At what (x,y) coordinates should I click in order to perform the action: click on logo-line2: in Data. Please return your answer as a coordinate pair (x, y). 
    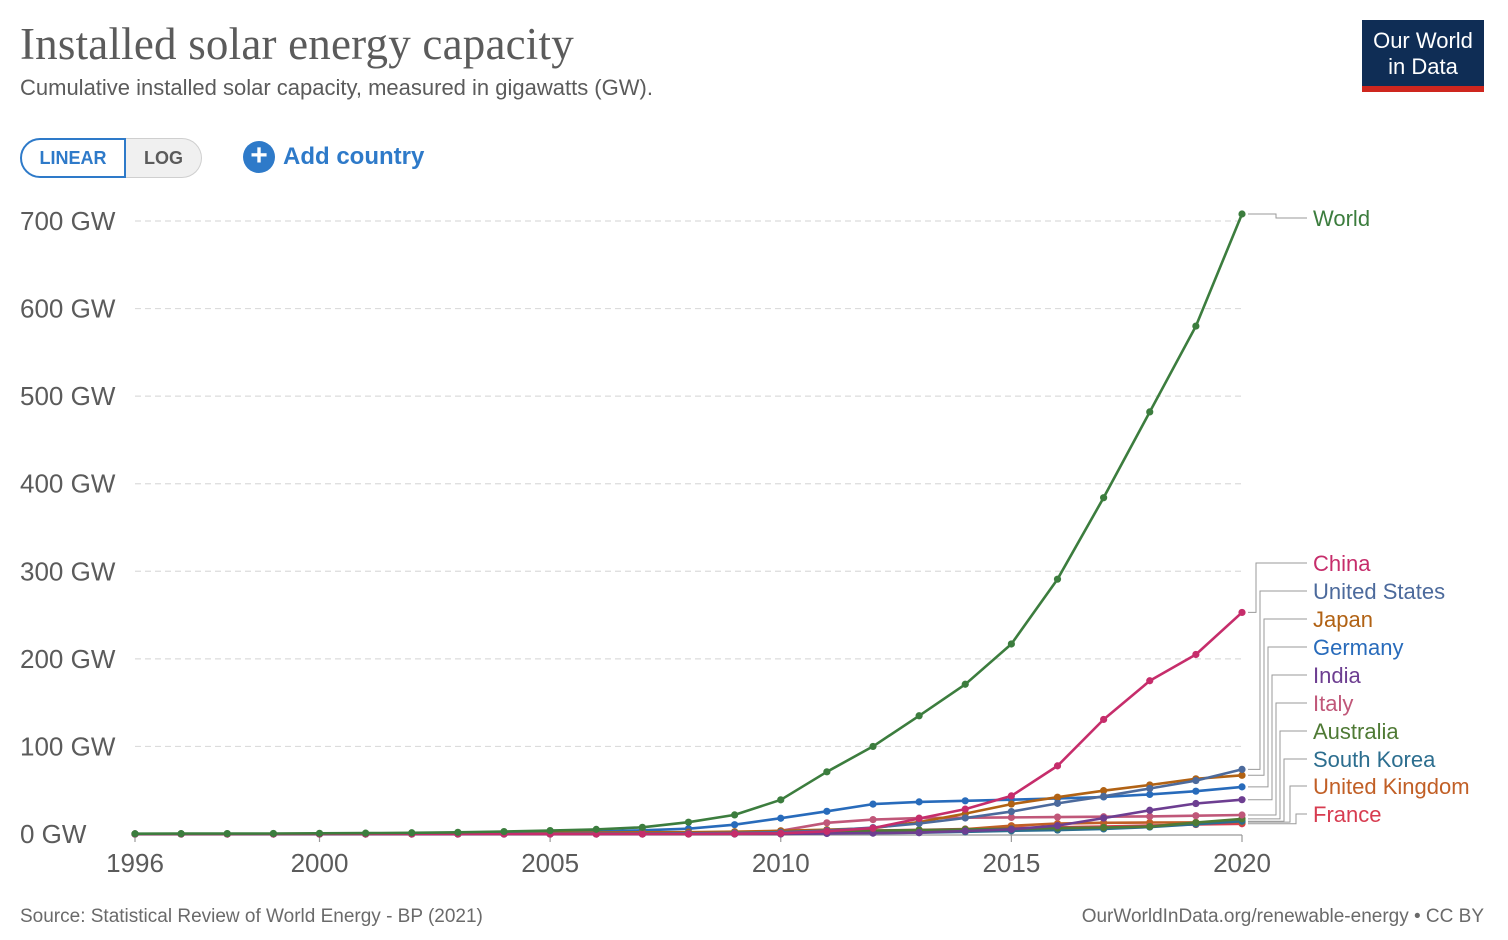
    Looking at the image, I should click on (1423, 66).